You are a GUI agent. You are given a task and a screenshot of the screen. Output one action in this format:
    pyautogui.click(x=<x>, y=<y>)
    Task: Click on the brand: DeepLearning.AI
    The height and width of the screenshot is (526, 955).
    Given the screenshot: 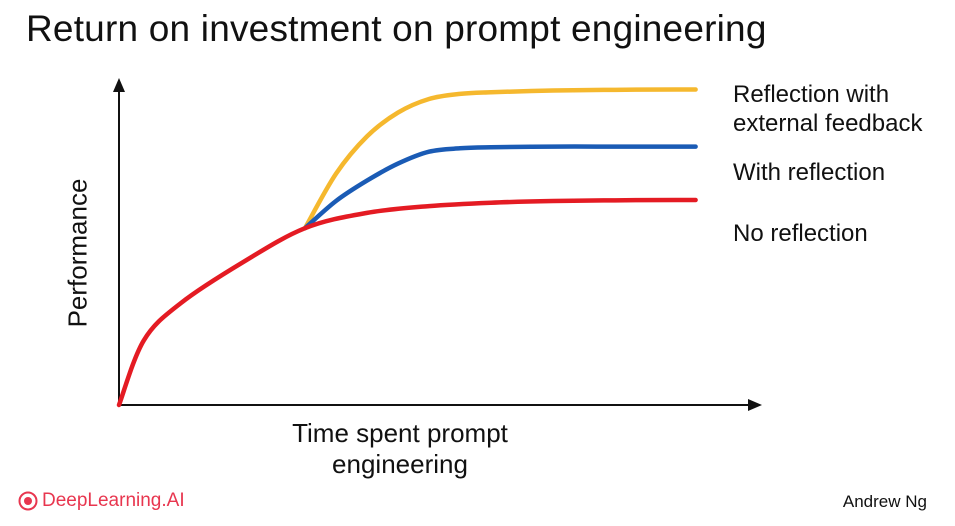 What is the action you would take?
    pyautogui.click(x=101, y=501)
    